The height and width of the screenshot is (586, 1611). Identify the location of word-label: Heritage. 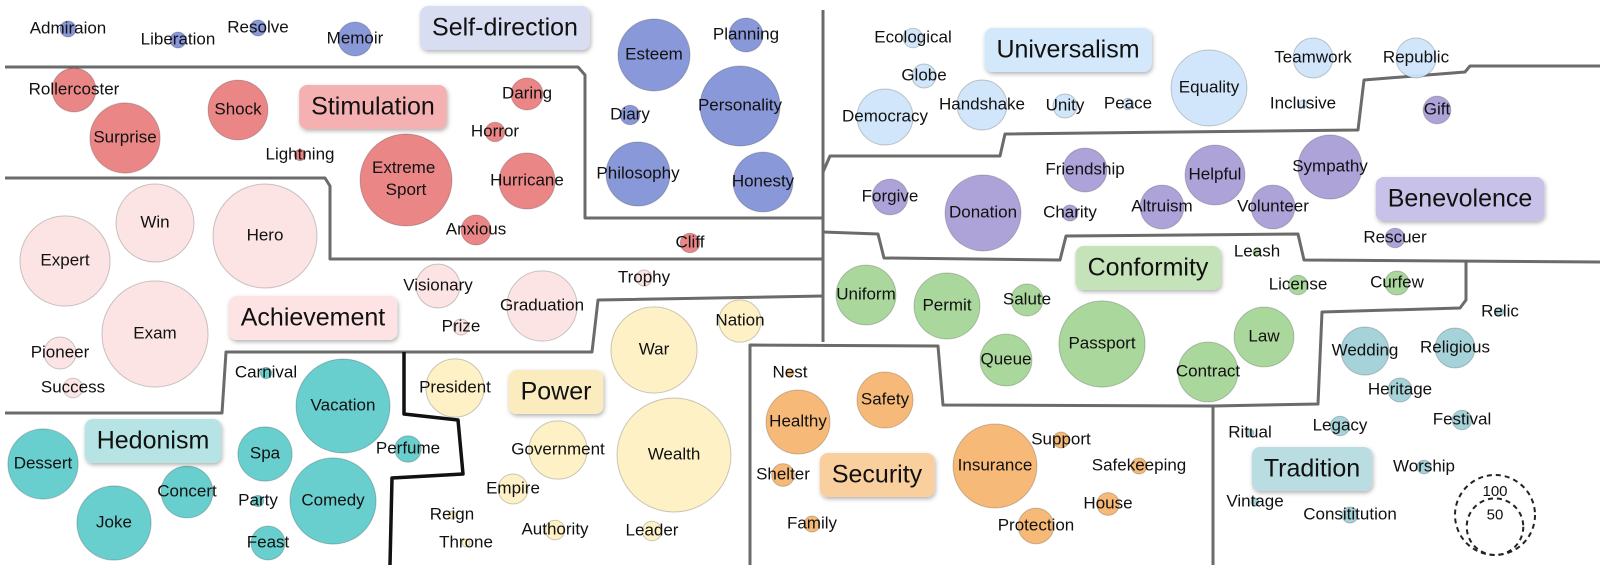
(1400, 388).